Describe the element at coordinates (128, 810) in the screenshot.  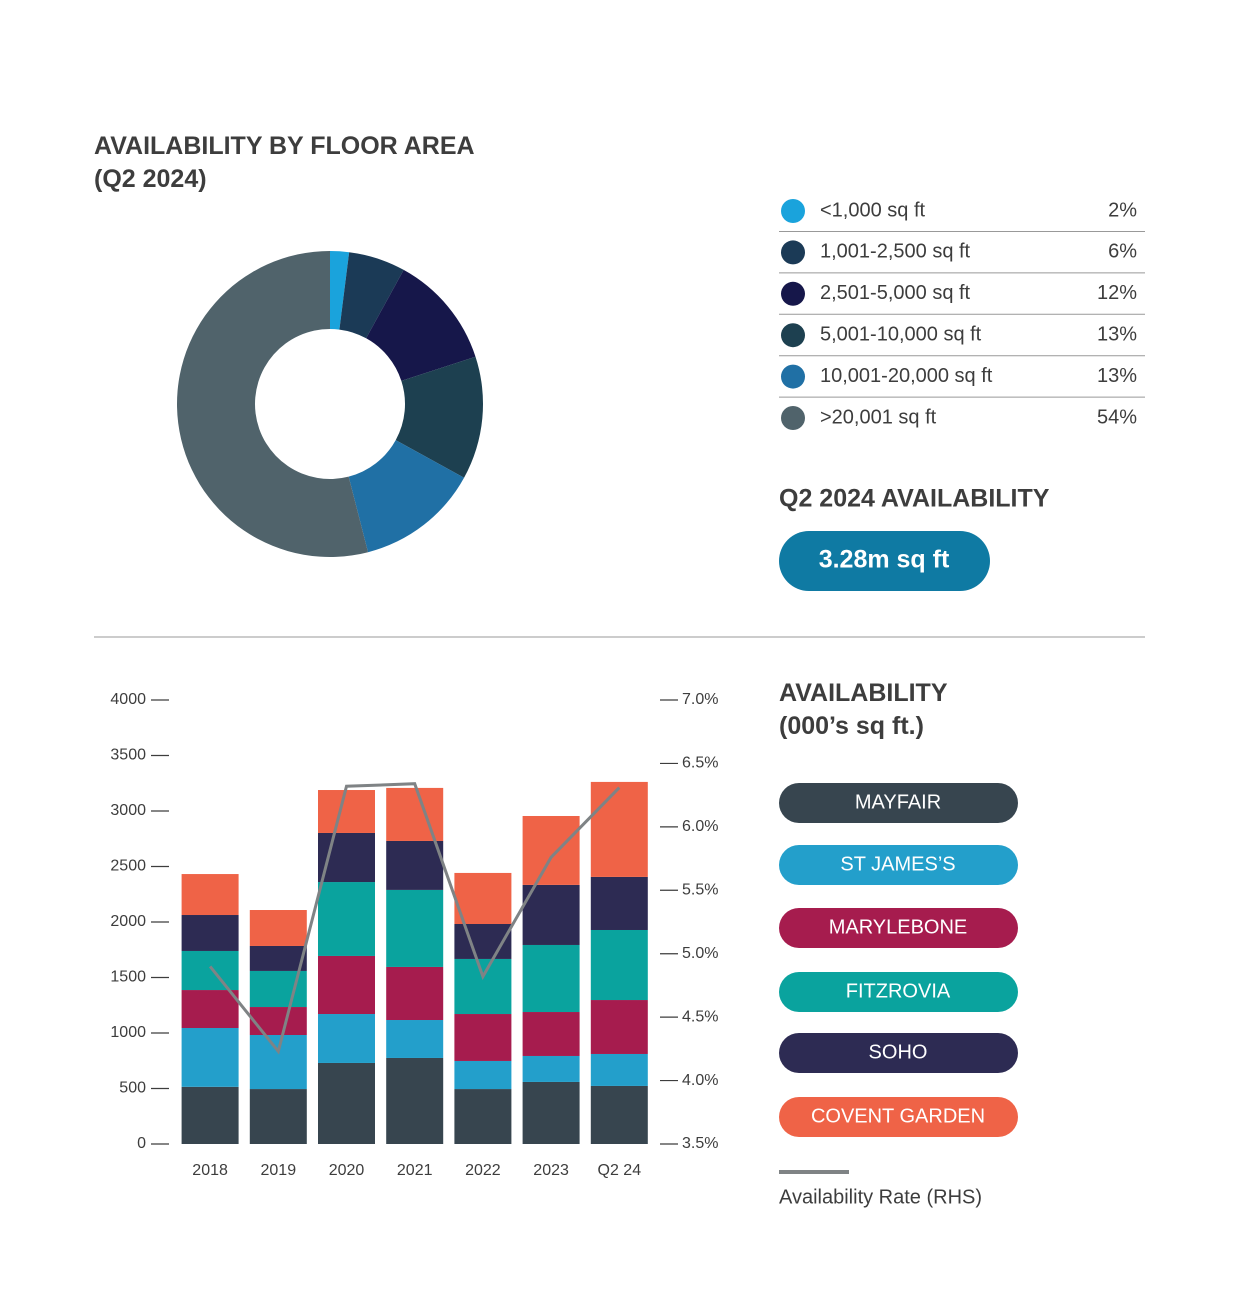
I see `y-tick-label: 3000` at that location.